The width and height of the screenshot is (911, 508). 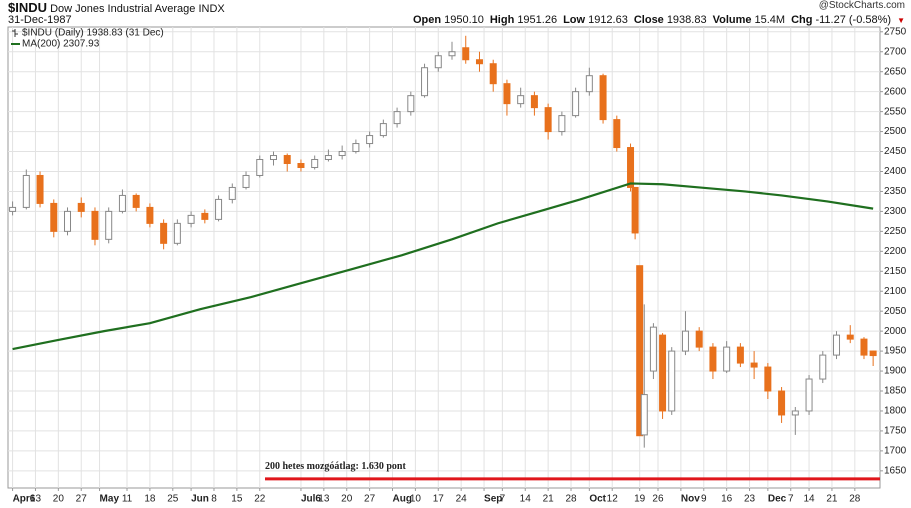 I want to click on quote-value: 1938.83, so click(x=686, y=20).